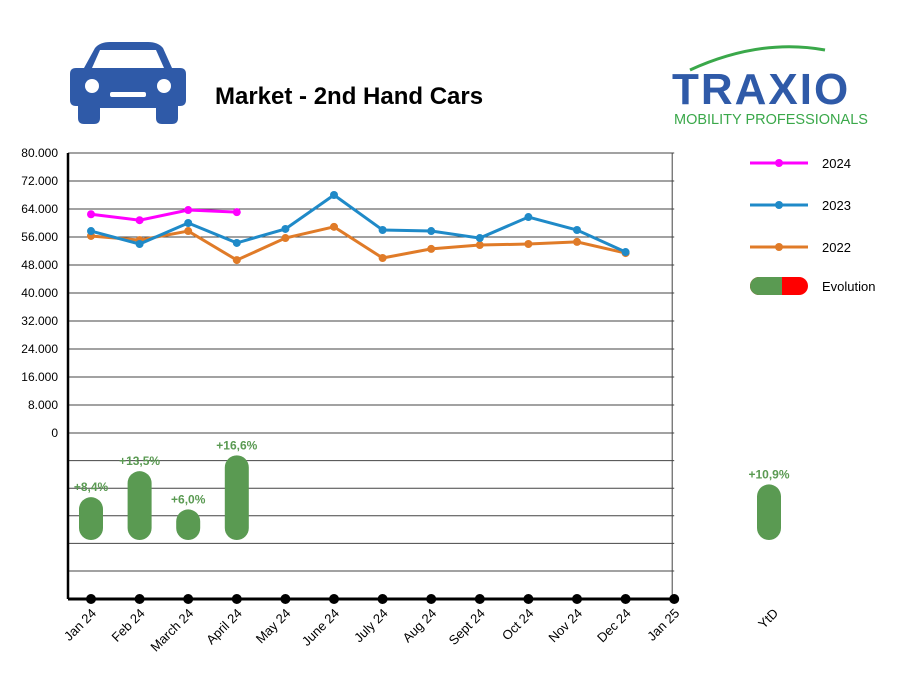  Describe the element at coordinates (224, 627) in the screenshot. I see `x-tick-label: April 24` at that location.